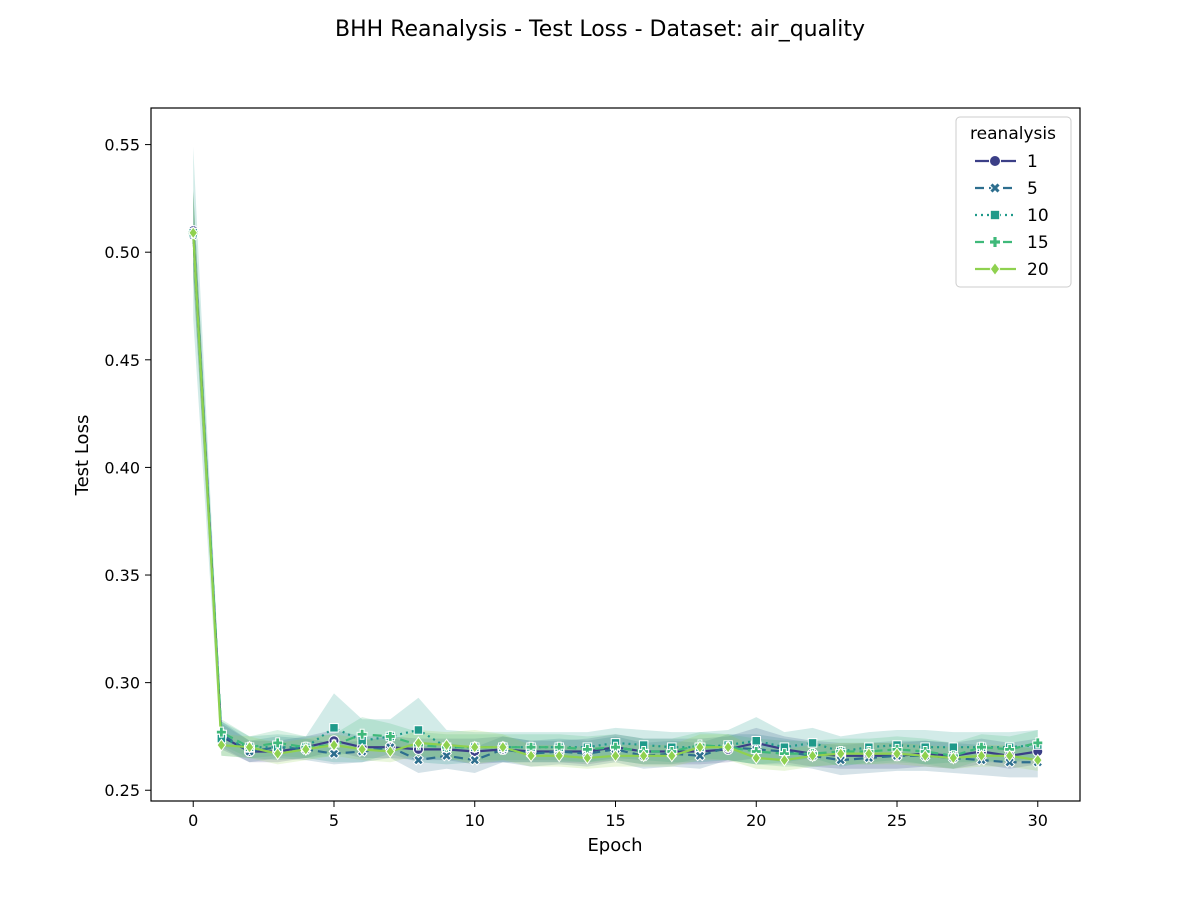  I want to click on y-tick-label: 0.30, so click(122, 683).